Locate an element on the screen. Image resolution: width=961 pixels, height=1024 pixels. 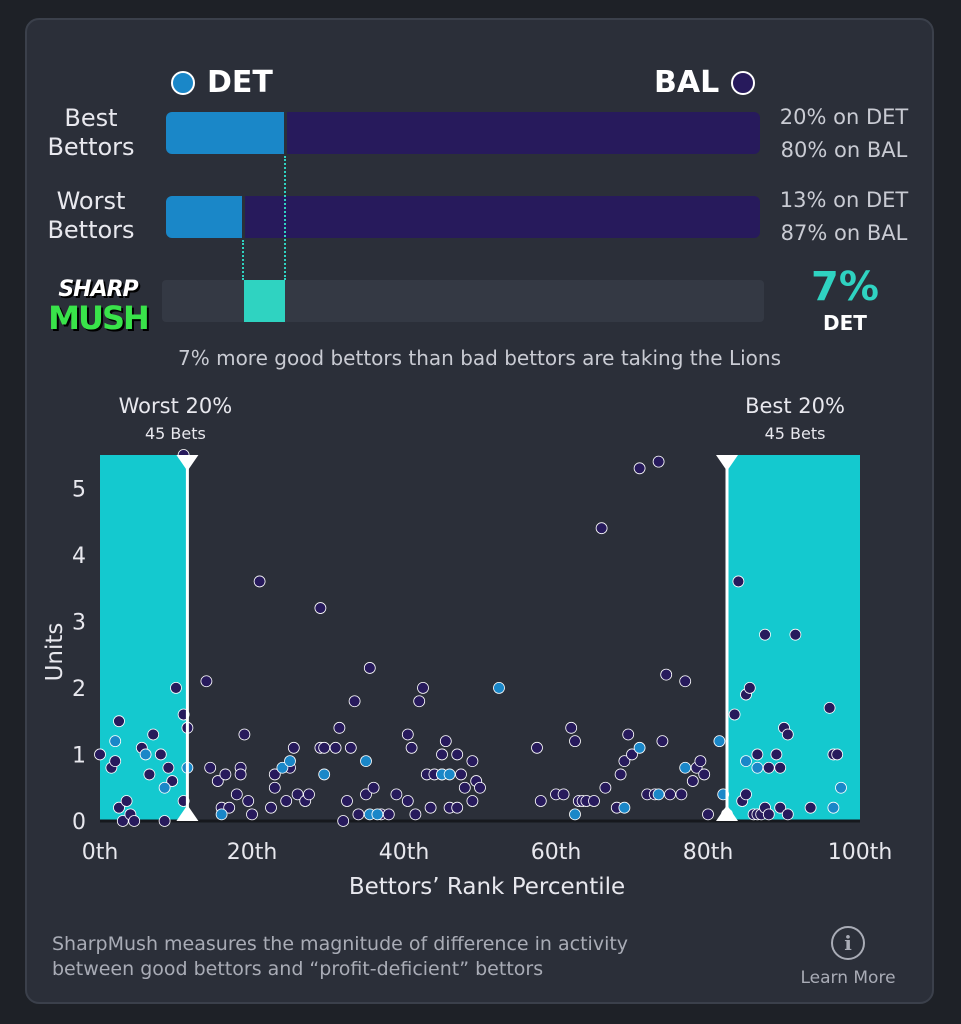
best-label-line2: Bettors is located at coordinates (91, 147).